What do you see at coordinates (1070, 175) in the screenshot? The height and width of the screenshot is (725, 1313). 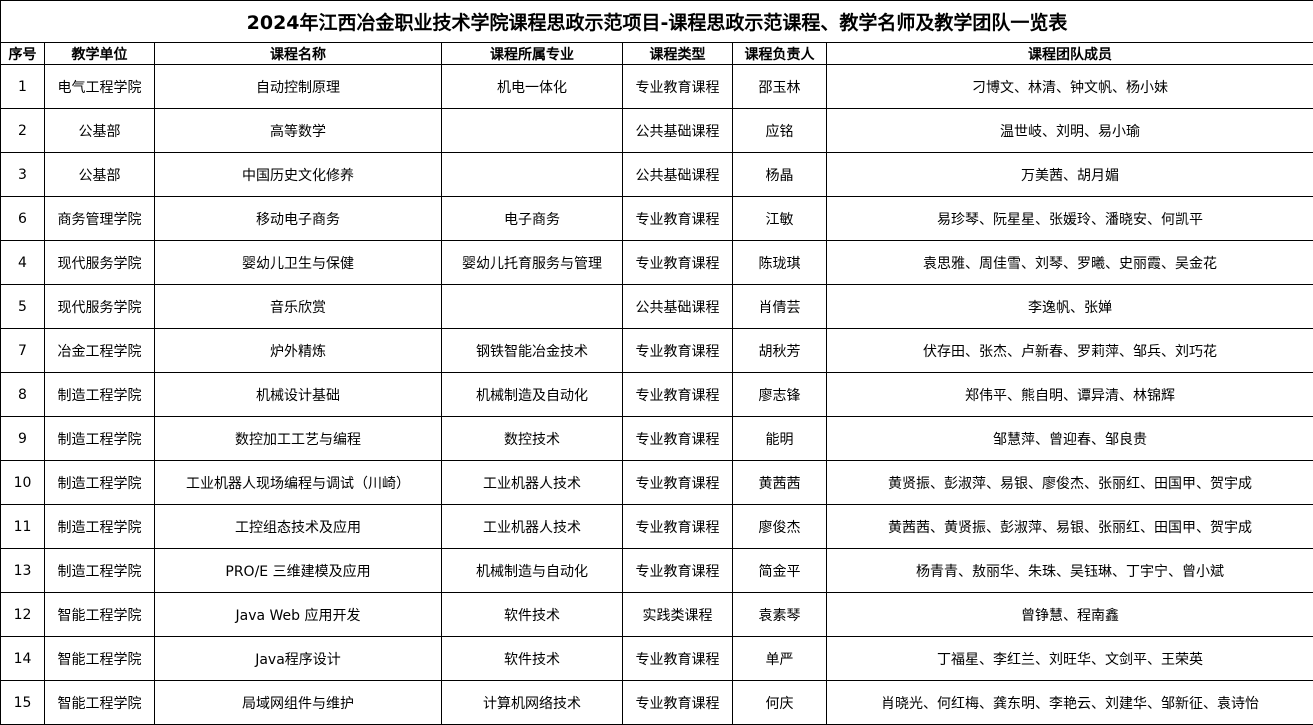 I see `cell-team-members: 万美茜、胡月媚` at bounding box center [1070, 175].